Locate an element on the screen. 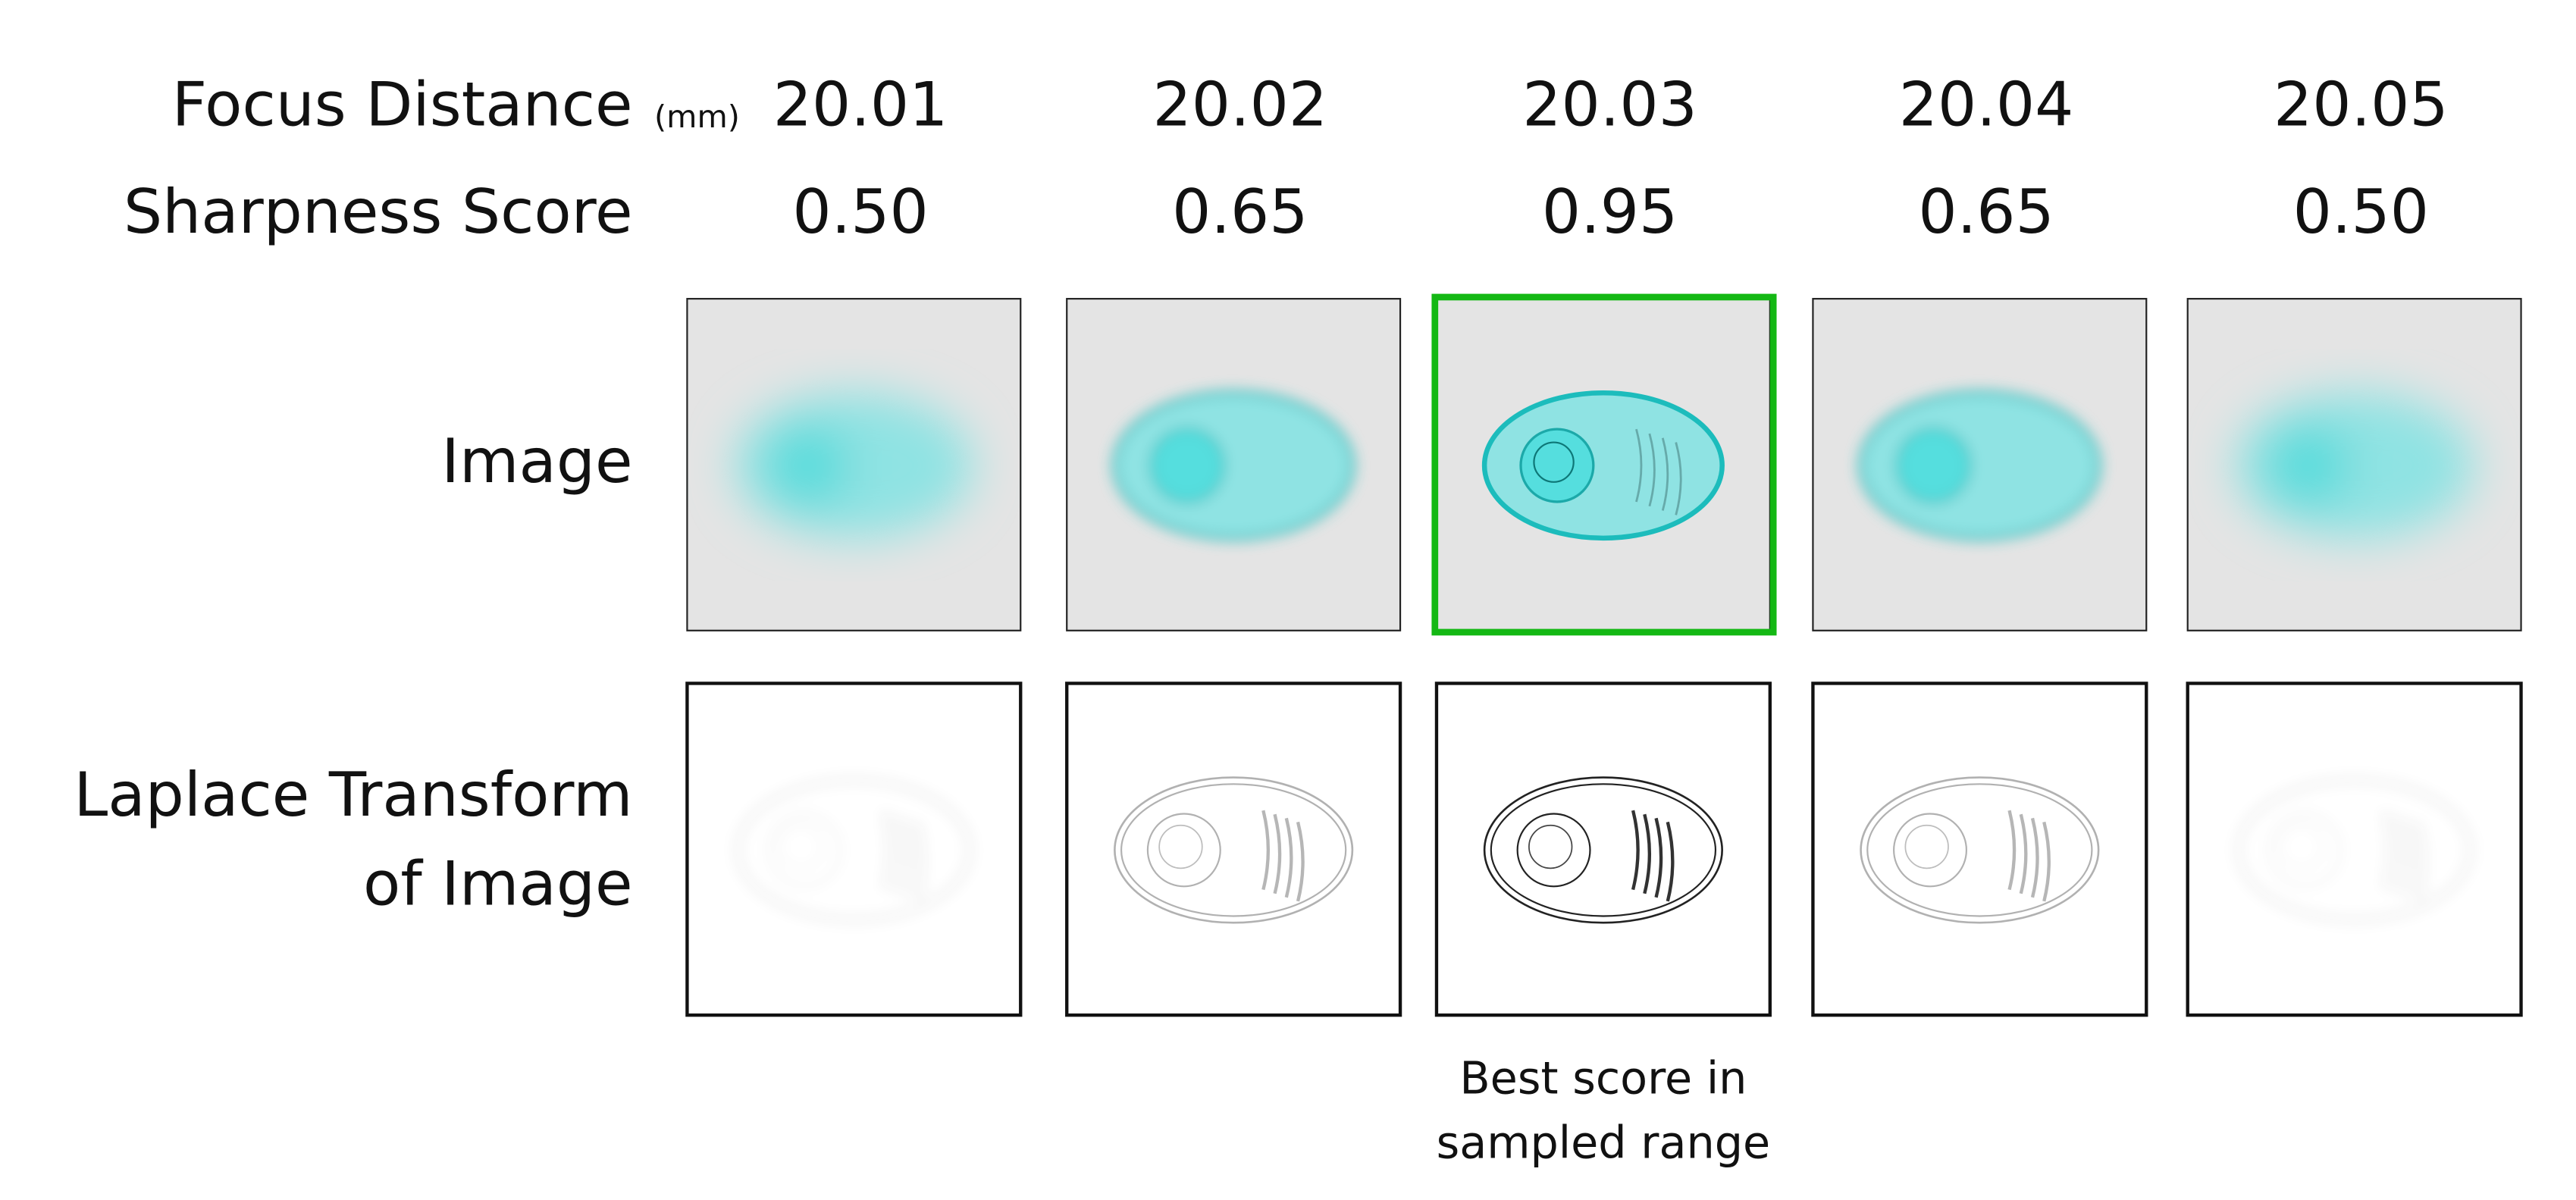 The width and height of the screenshot is (2576, 1200). row-label: Sharpness Score is located at coordinates (379, 211).